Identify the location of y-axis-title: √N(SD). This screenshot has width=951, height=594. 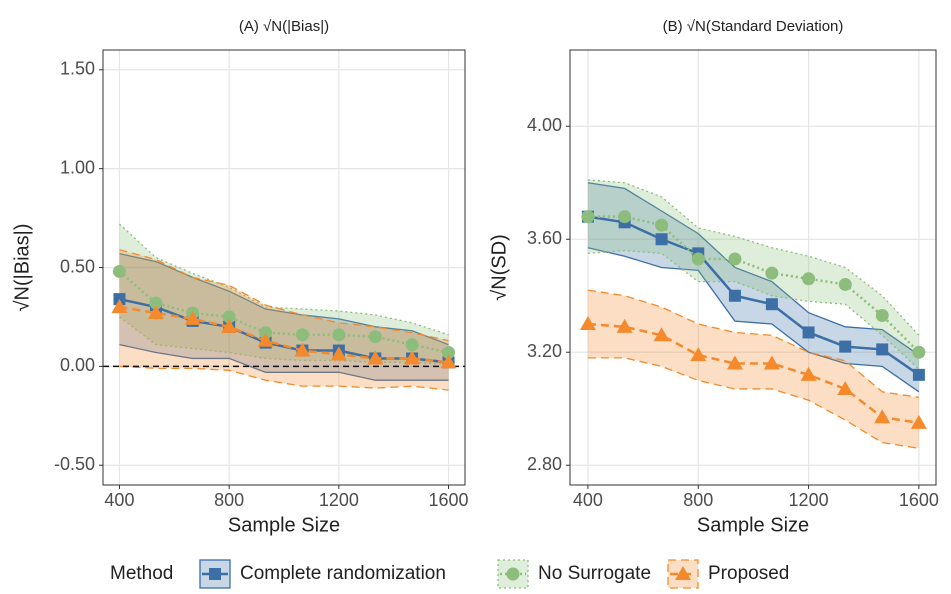
(499, 267).